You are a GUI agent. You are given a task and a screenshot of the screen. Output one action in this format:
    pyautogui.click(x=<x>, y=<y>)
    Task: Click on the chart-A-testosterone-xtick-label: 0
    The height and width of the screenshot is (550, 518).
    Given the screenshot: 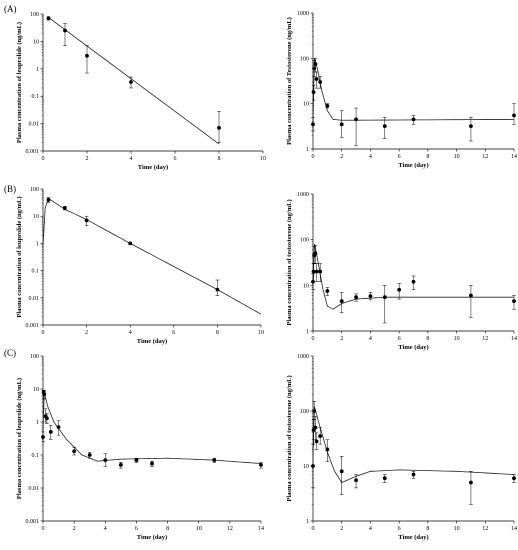 What is the action you would take?
    pyautogui.click(x=313, y=157)
    